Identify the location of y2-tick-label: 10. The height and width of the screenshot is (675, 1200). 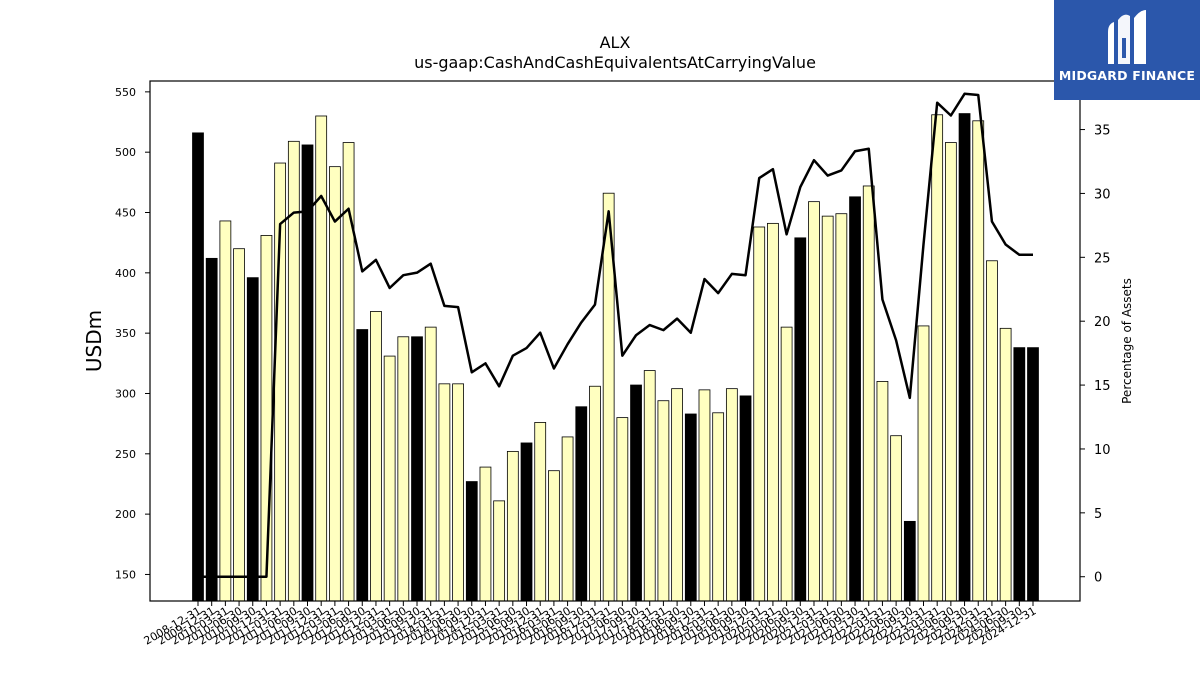
(1102, 450).